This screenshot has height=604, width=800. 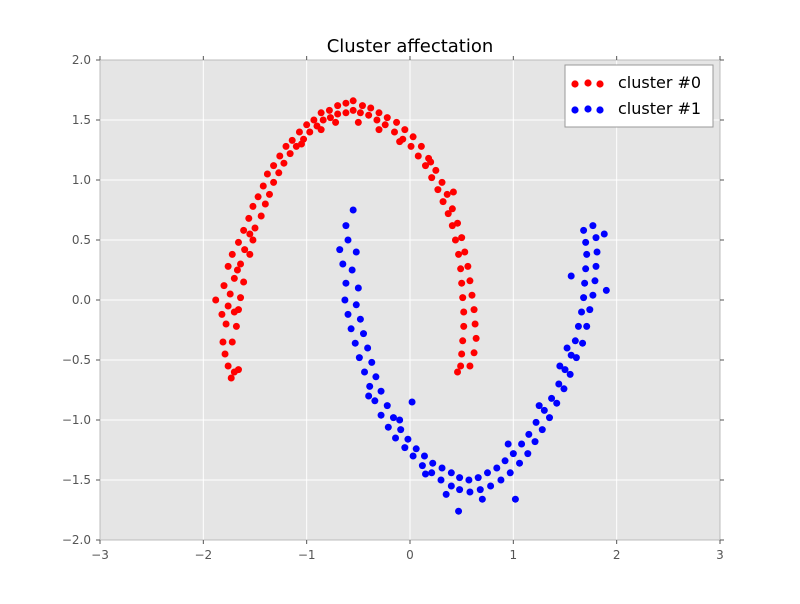 What do you see at coordinates (410, 46) in the screenshot?
I see `chart-title: Cluster affectation` at bounding box center [410, 46].